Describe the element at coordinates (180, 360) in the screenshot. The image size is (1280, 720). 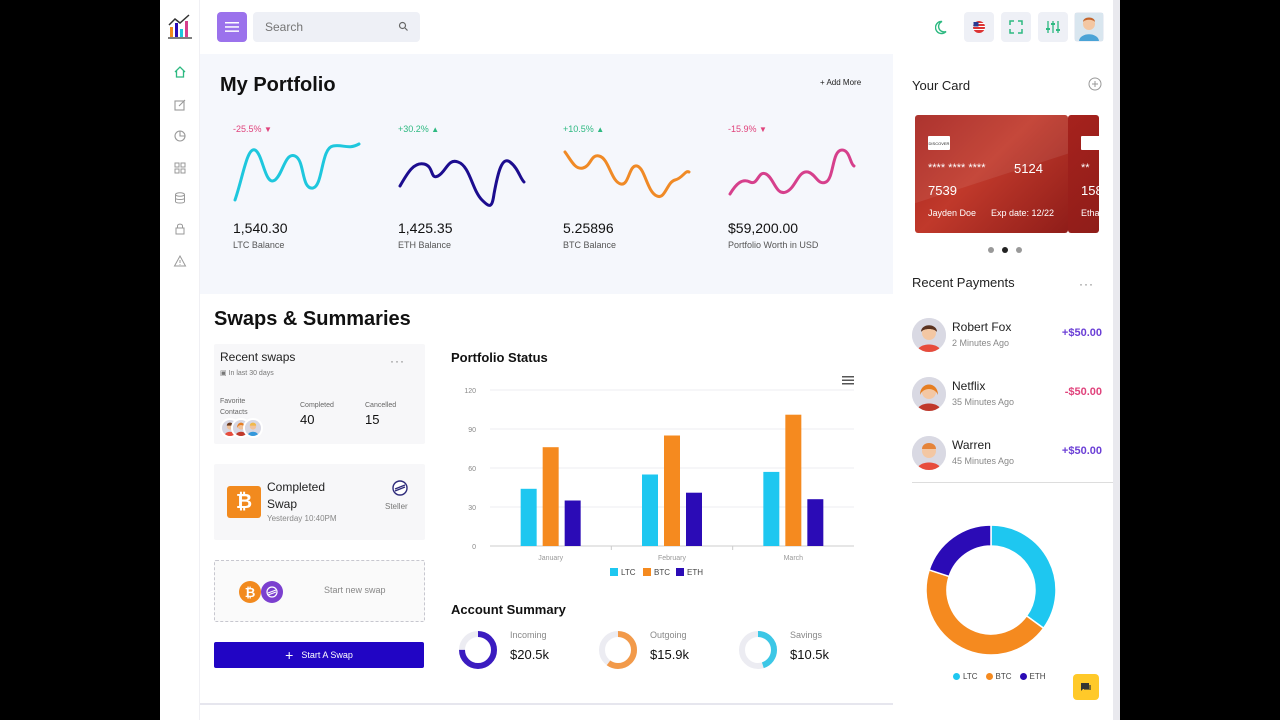
I see `sidebar` at that location.